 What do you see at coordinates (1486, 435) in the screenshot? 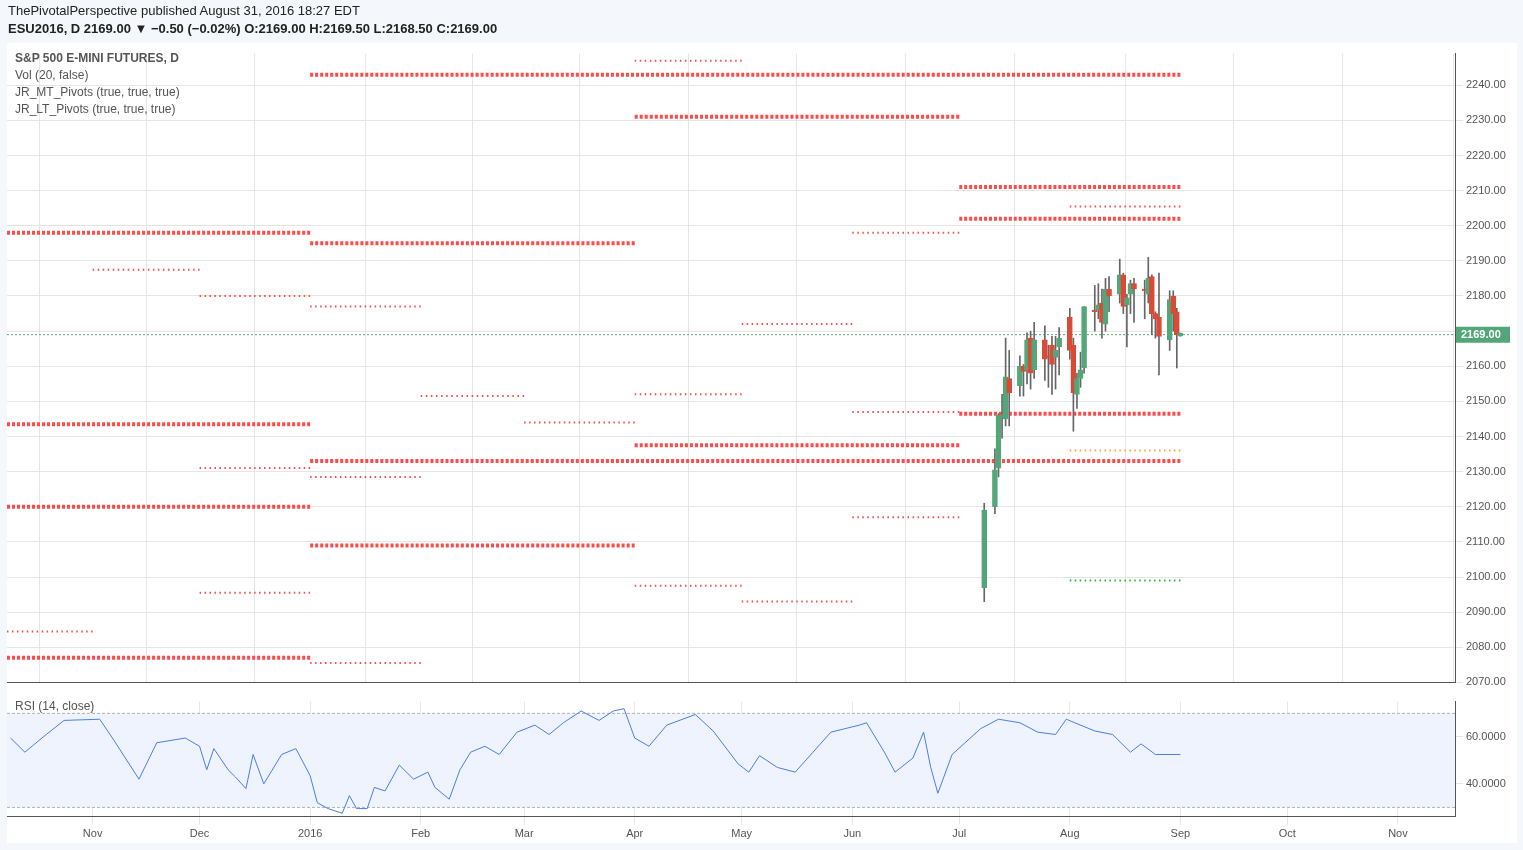
I see `y-tick-label: 2140.00` at bounding box center [1486, 435].